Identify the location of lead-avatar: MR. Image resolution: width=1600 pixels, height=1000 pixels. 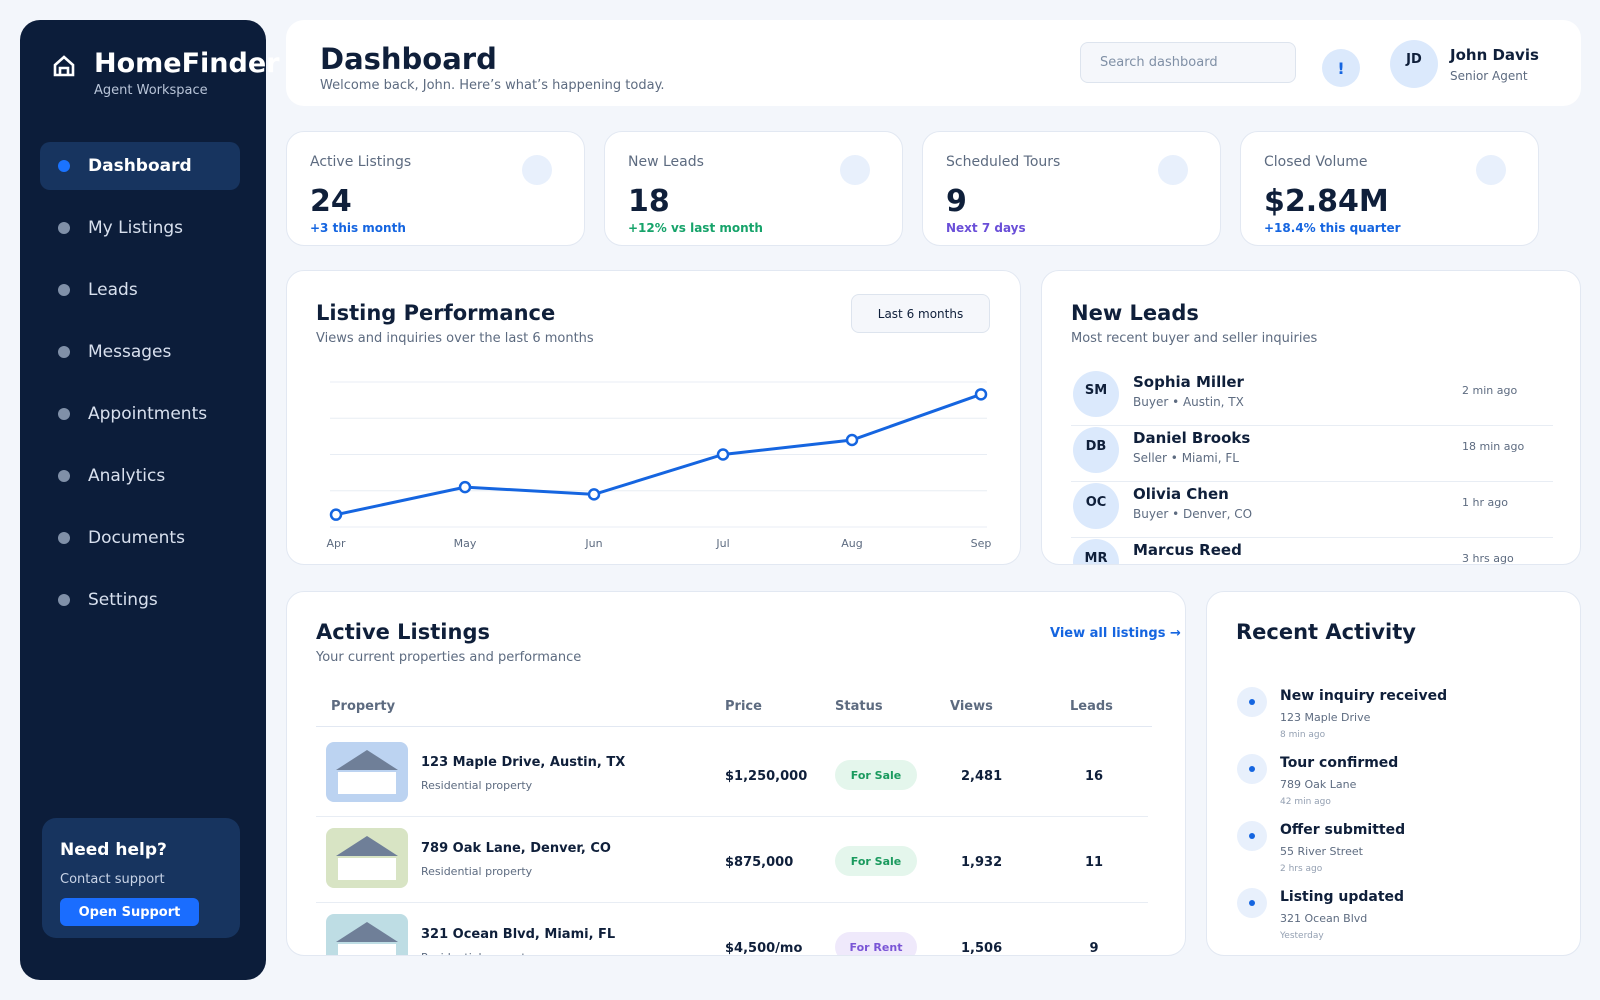
(1096, 551).